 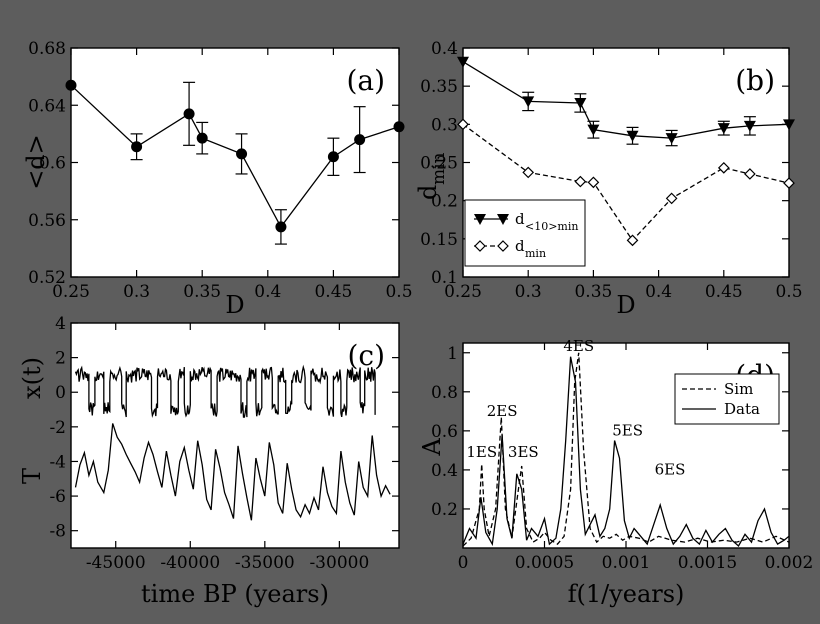 I want to click on peak-annotation: 2ES, so click(x=502, y=411).